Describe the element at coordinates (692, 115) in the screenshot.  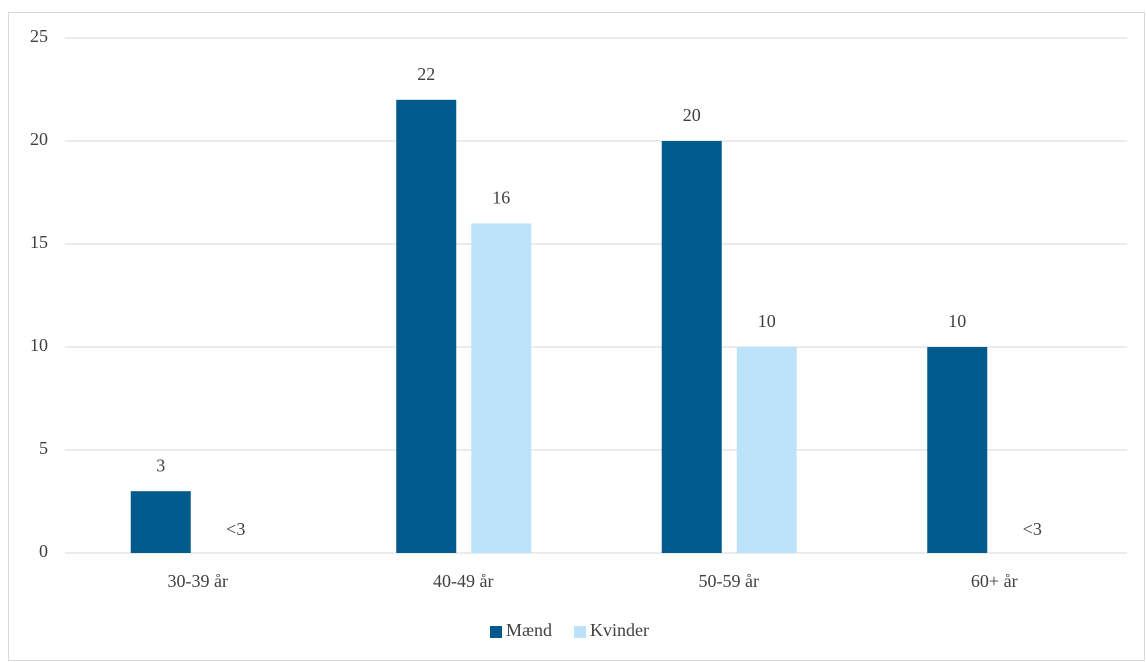
I see `data-label: 20` at that location.